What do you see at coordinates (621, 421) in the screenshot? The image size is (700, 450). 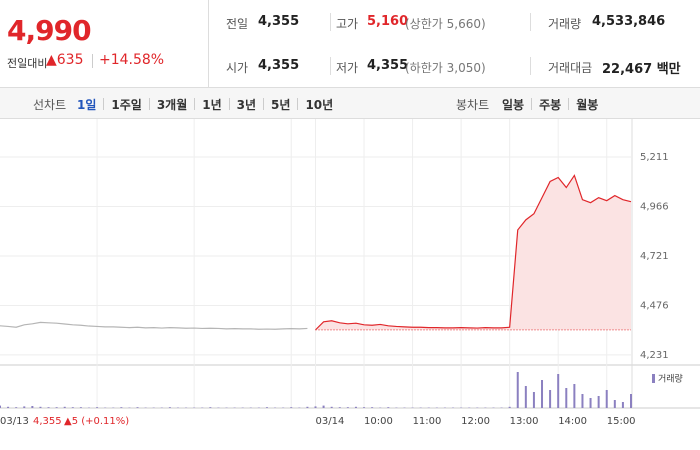 I see `x-tick-label: 15:00` at bounding box center [621, 421].